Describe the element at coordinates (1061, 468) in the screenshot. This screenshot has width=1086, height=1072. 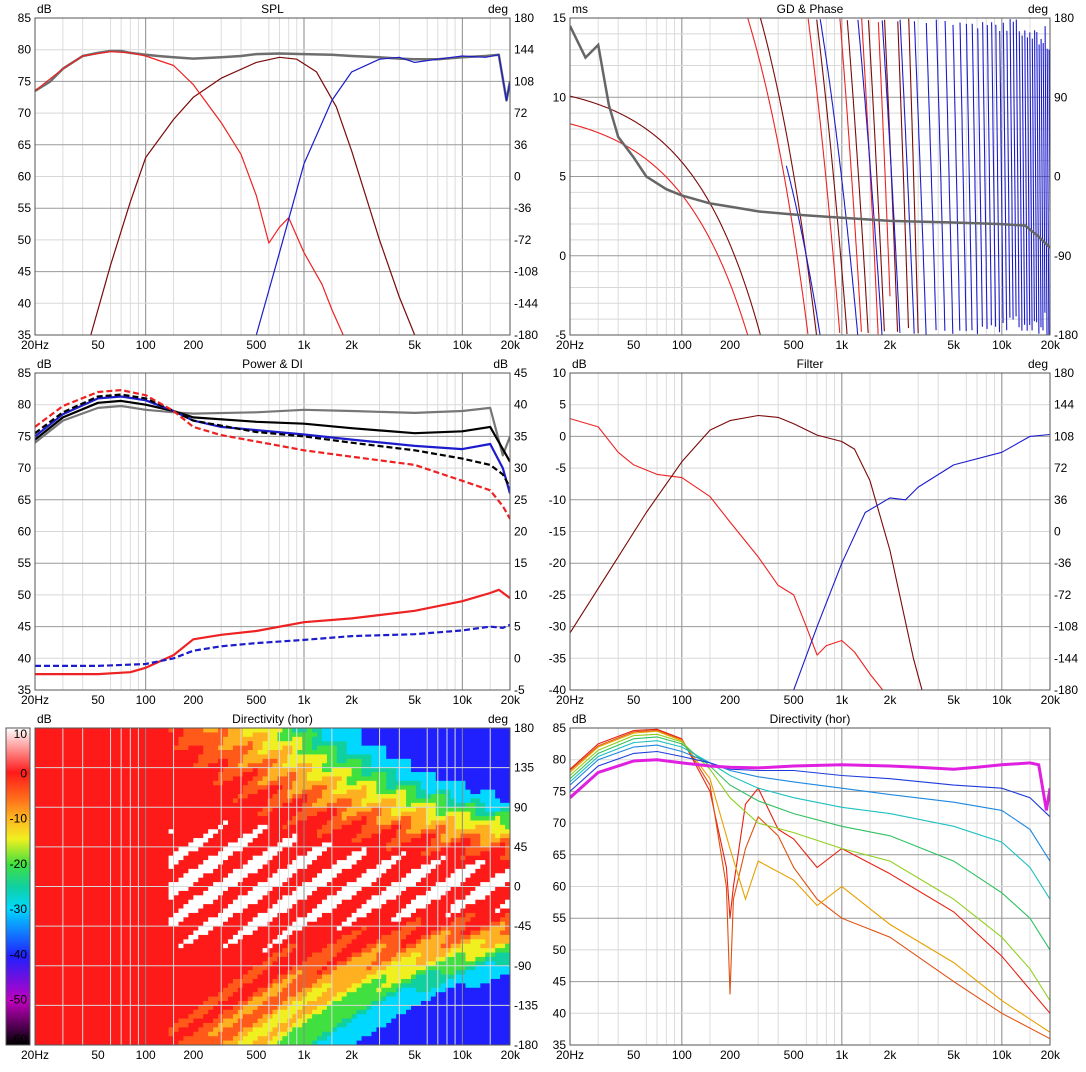
I see `y-tick-right: 72` at that location.